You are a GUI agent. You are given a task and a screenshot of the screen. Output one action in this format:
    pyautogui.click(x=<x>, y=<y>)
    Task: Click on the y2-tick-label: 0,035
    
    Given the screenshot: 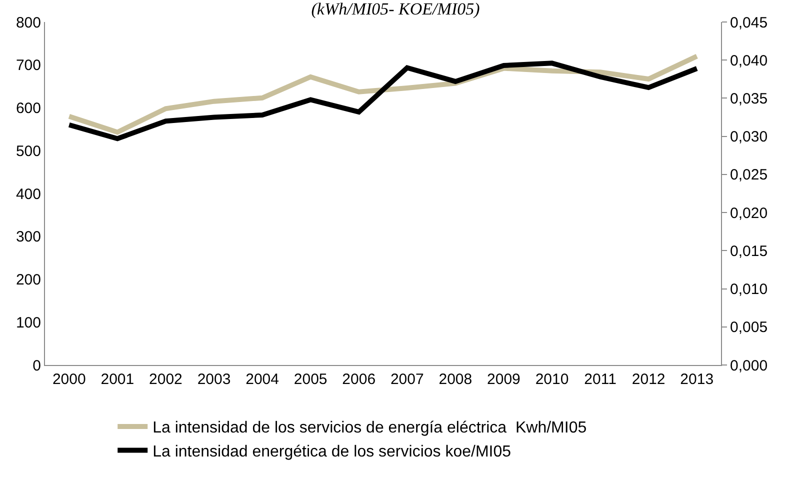 What is the action you would take?
    pyautogui.click(x=749, y=99)
    